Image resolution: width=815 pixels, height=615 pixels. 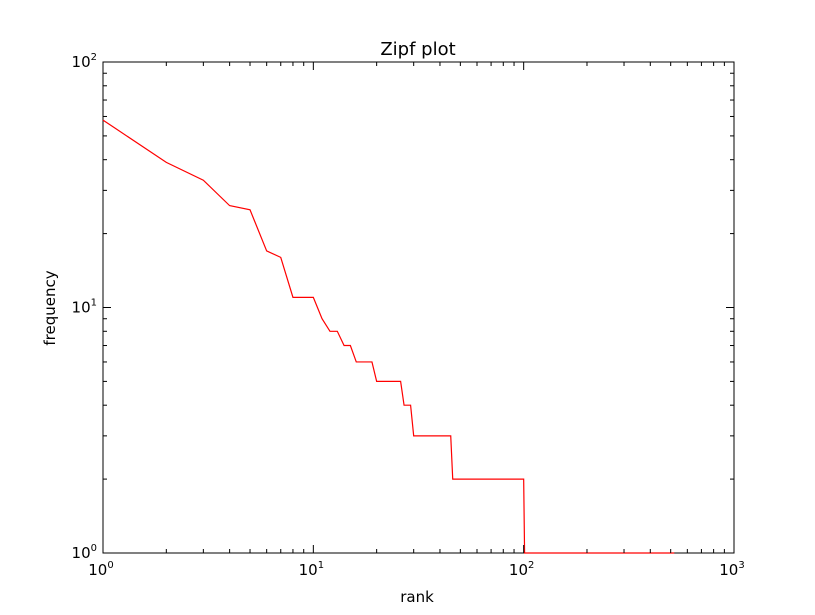 I want to click on y-tick-label: 10⁰, so click(x=84, y=552).